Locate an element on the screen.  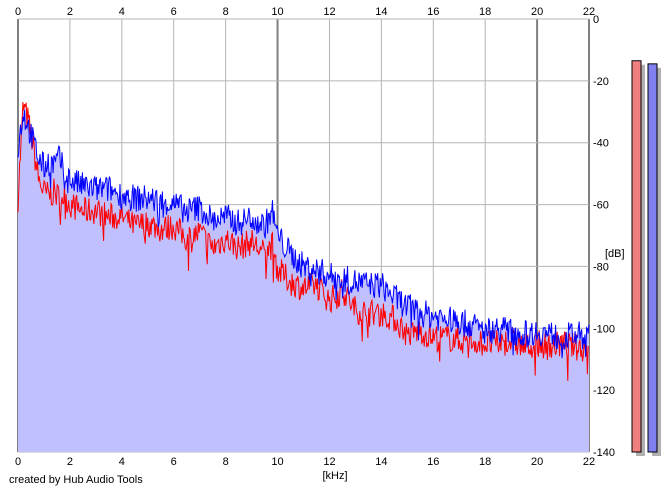
level-meter-right is located at coordinates (652, 258).